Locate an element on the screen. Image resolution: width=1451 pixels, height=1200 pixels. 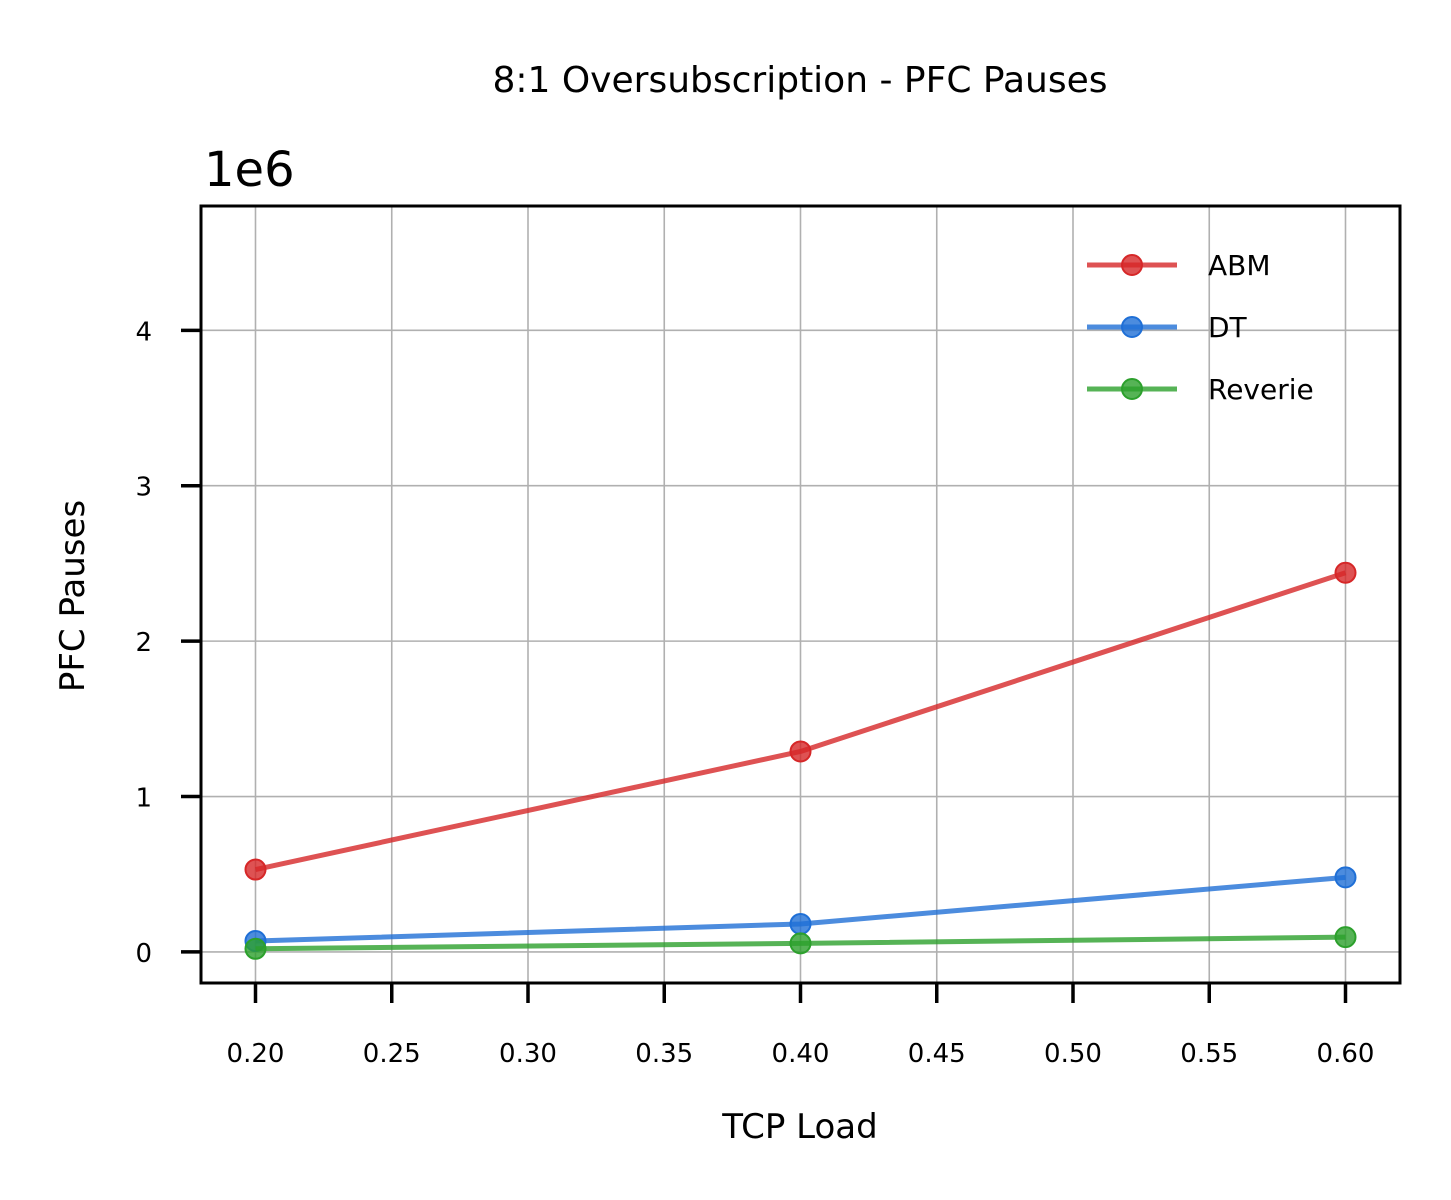
y-offset-label: 1e6 is located at coordinates (249, 170).